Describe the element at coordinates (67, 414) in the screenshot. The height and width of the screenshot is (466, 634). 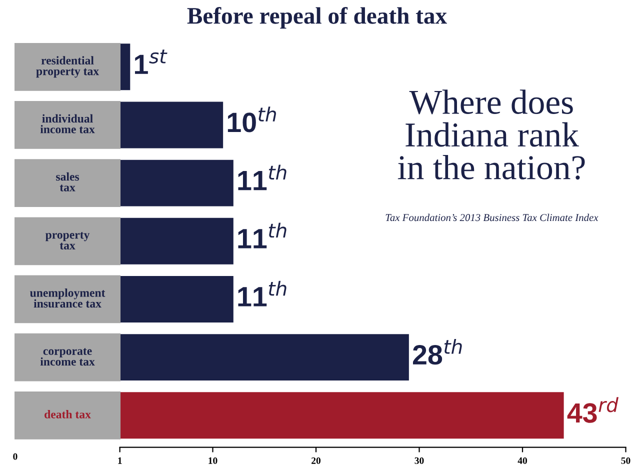
I see `y-tick-label: death tax` at that location.